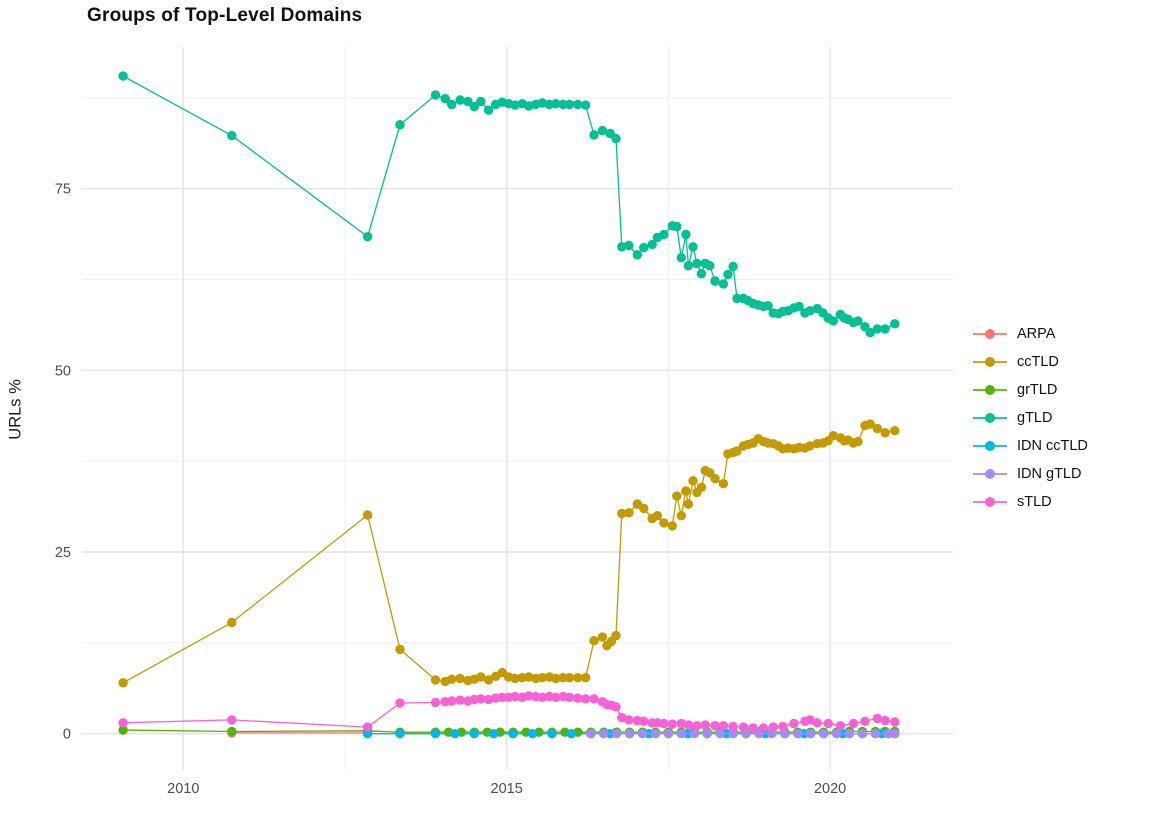  I want to click on x-tick-label: 2015, so click(507, 789).